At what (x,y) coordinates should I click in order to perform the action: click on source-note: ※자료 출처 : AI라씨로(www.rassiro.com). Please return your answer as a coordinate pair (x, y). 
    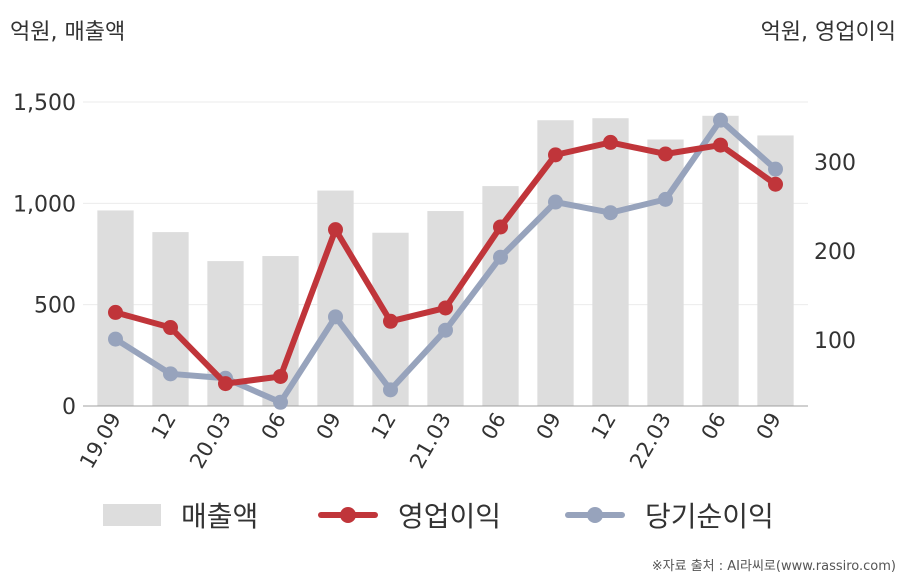
    Looking at the image, I should click on (773, 566).